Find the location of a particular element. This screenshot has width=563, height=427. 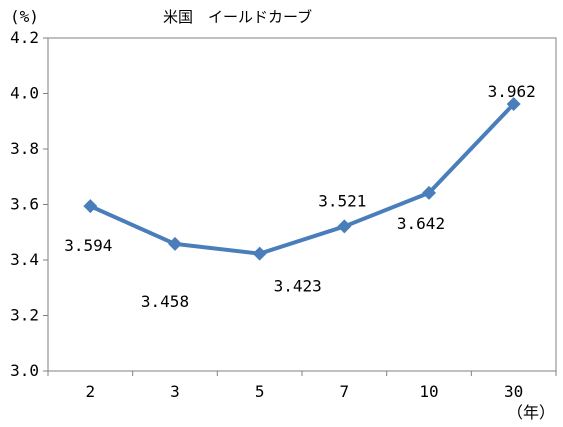

x-tick-label: 2 is located at coordinates (91, 391).